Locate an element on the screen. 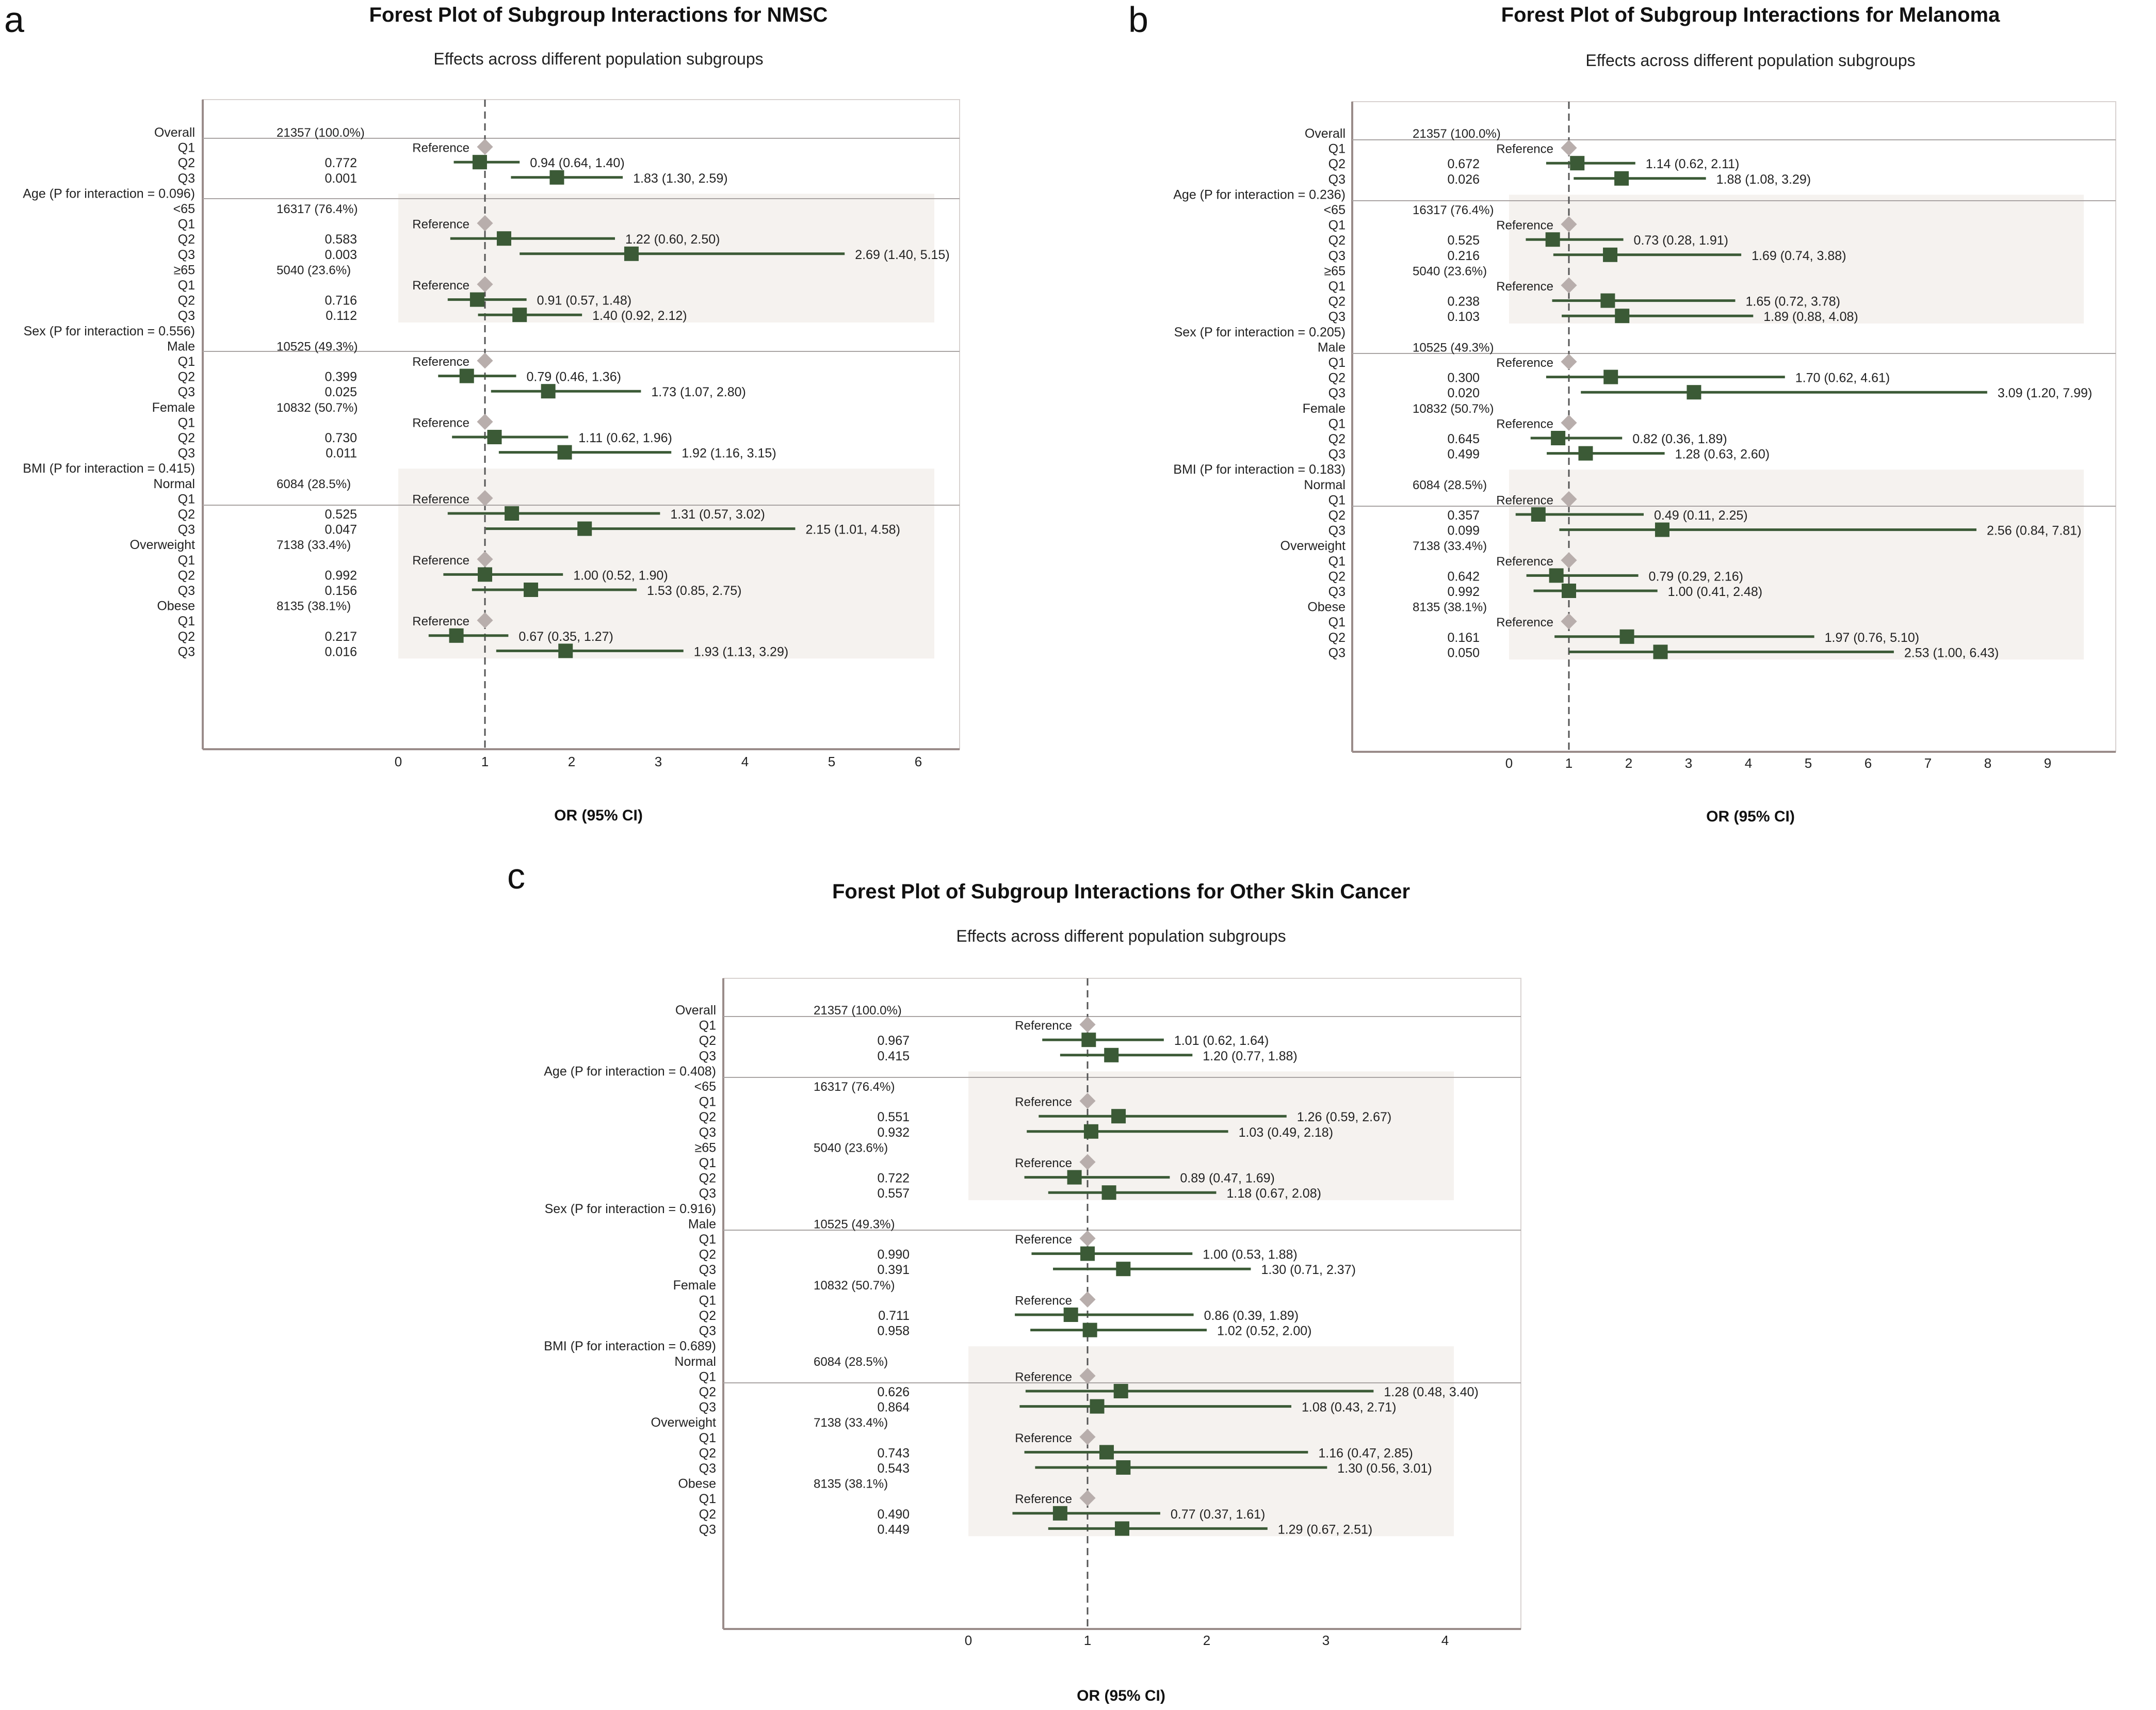 This screenshot has height=1710, width=2156. row-count: 6084 (28.5%) is located at coordinates (314, 484).